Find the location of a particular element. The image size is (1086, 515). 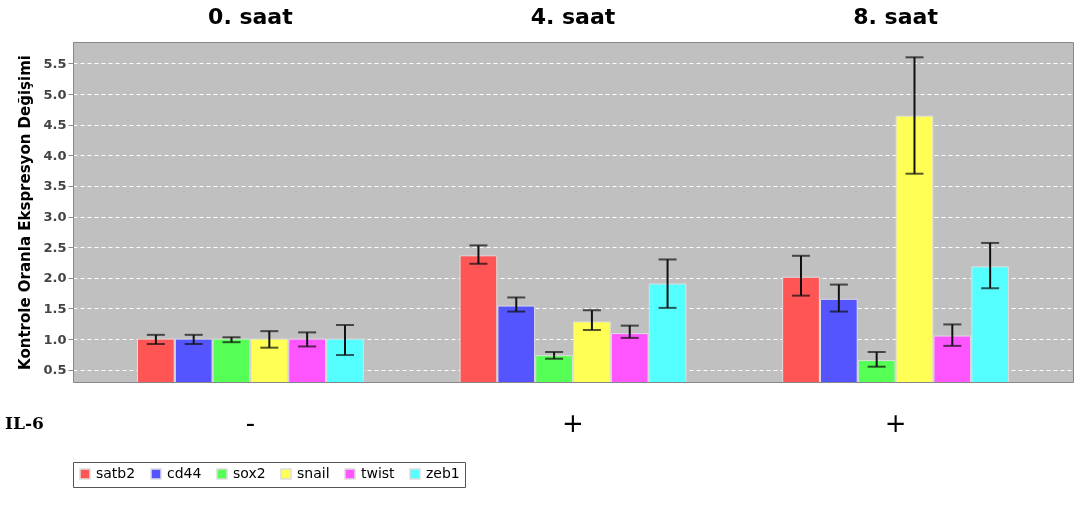

y-tick-label: 1.0 is located at coordinates (55, 339).